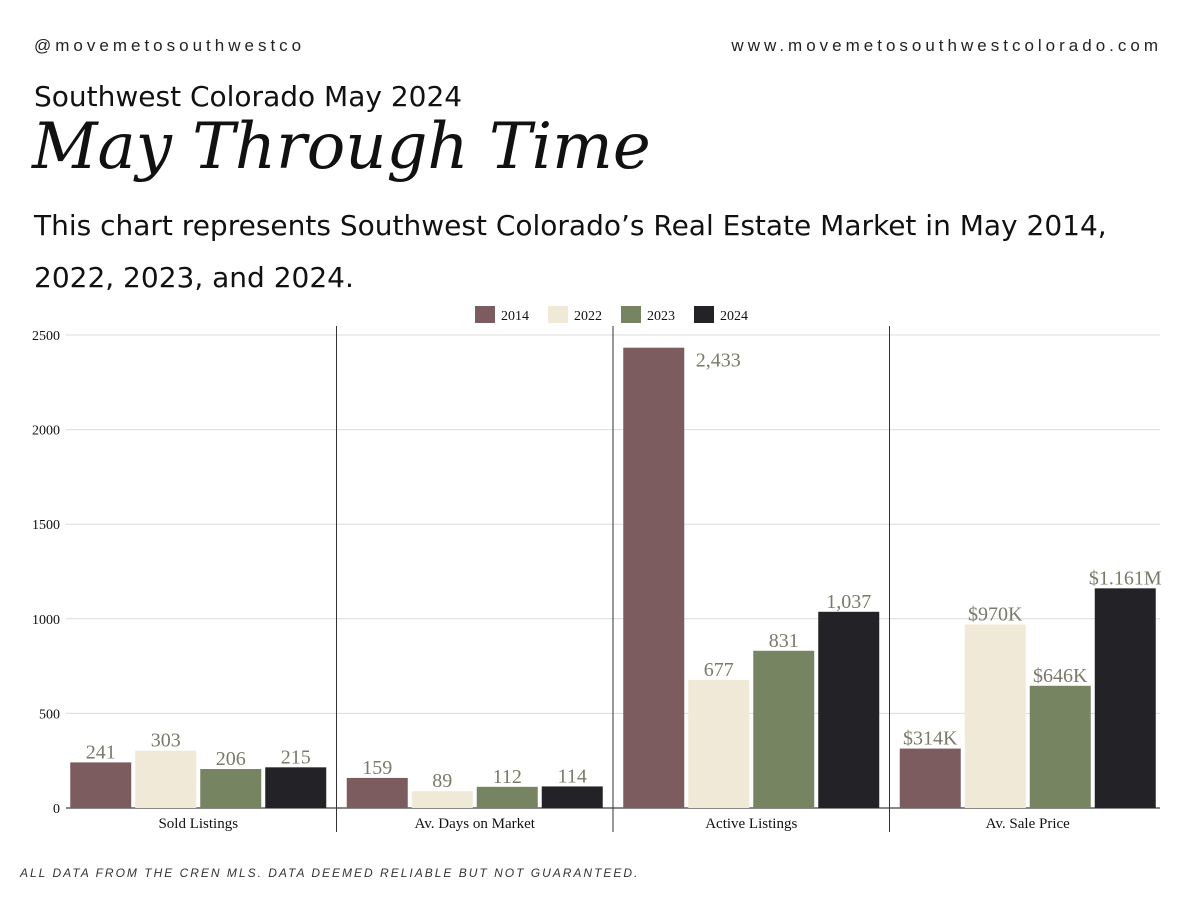 The width and height of the screenshot is (1200, 900). What do you see at coordinates (101, 752) in the screenshot?
I see `data-label: 241` at bounding box center [101, 752].